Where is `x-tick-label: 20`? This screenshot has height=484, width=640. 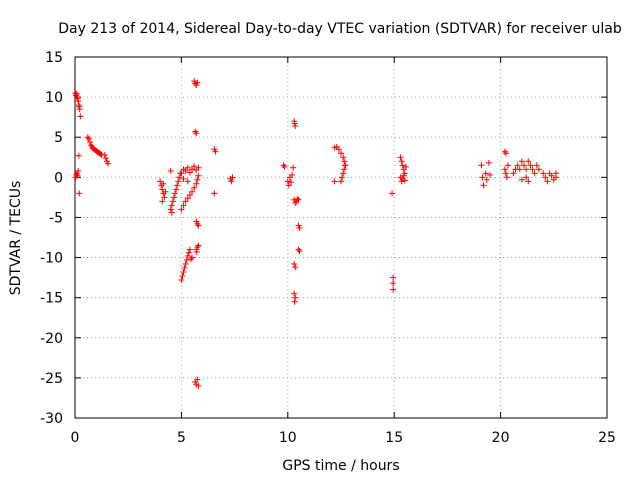 x-tick-label: 20 is located at coordinates (501, 438).